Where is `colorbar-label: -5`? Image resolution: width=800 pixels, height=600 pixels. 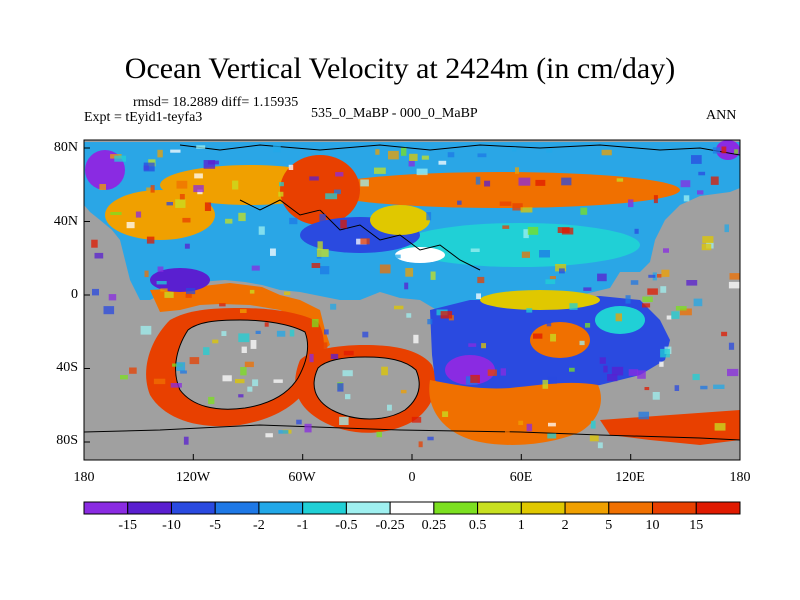 colorbar-label: -5 is located at coordinates (215, 525).